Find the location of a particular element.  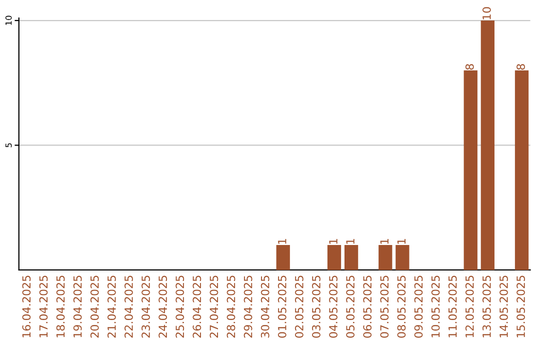

x-tick-label: 13.05.2025 is located at coordinates (486, 307).